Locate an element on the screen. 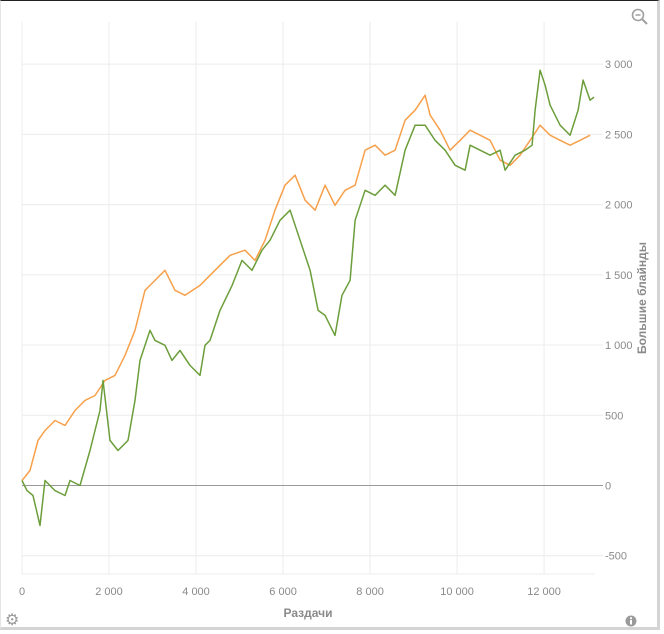 The width and height of the screenshot is (664, 634). x-tick-label: 8 000 is located at coordinates (370, 592).